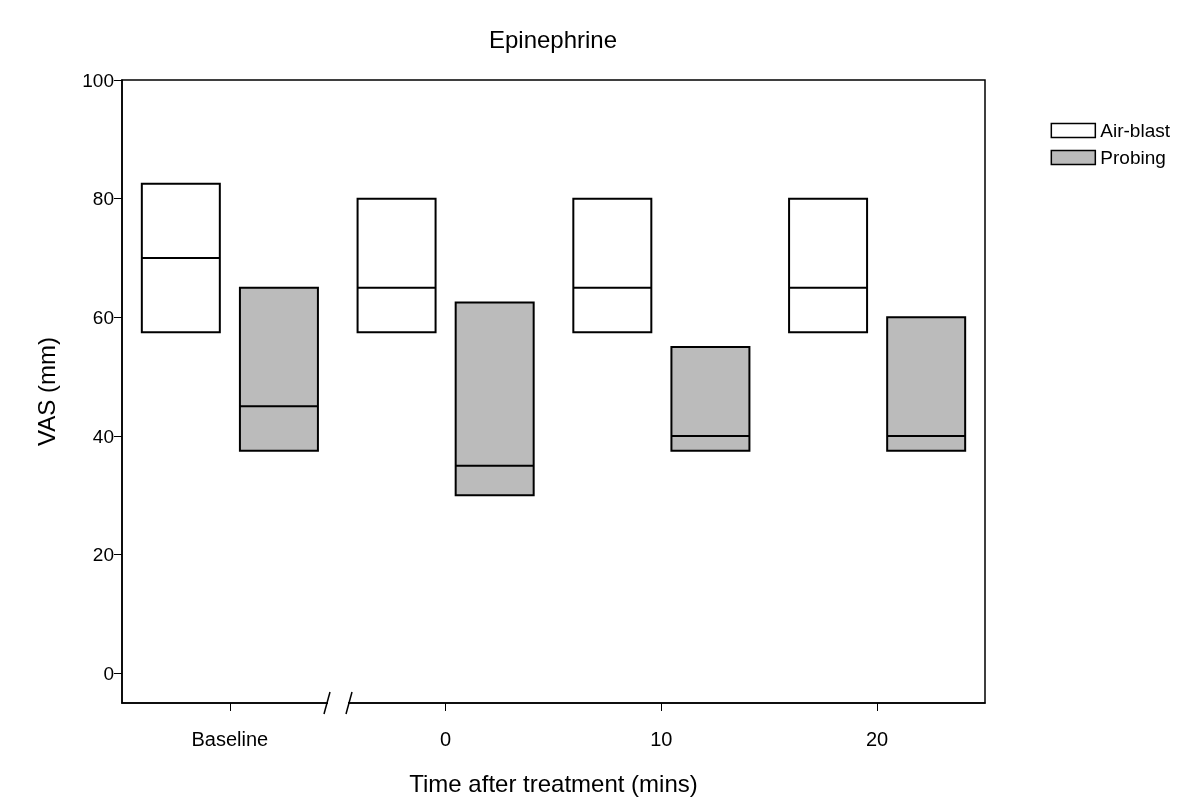 This screenshot has width=1203, height=812. What do you see at coordinates (103, 555) in the screenshot?
I see `y-tick-label: 20` at bounding box center [103, 555].